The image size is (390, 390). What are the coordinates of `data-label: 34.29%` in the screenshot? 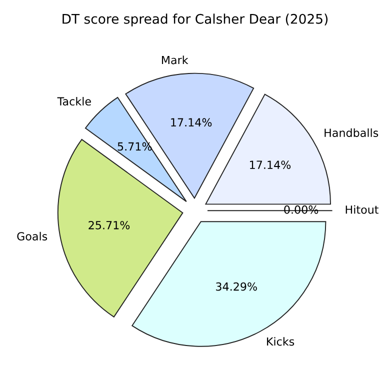 It's located at (236, 286).